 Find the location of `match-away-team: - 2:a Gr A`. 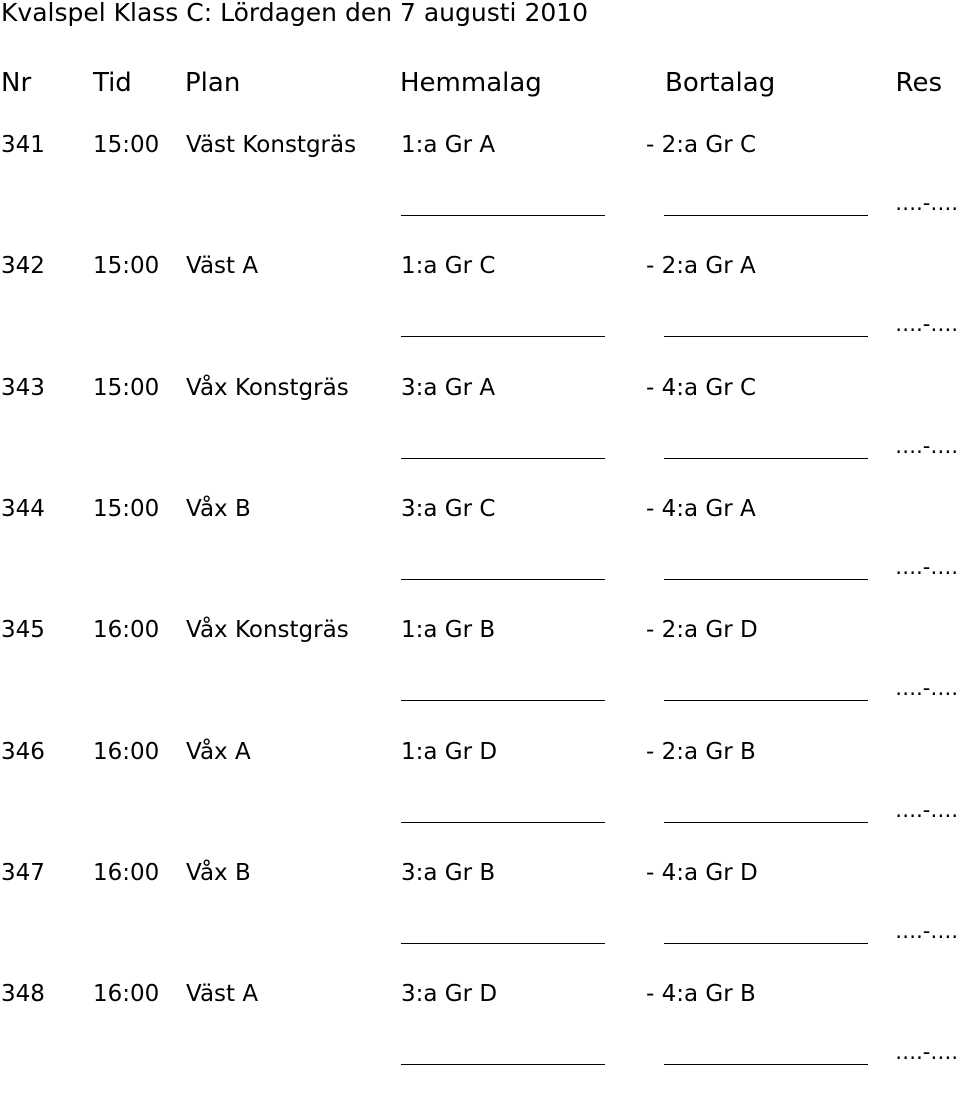

match-away-team: - 2:a Gr A is located at coordinates (701, 266).